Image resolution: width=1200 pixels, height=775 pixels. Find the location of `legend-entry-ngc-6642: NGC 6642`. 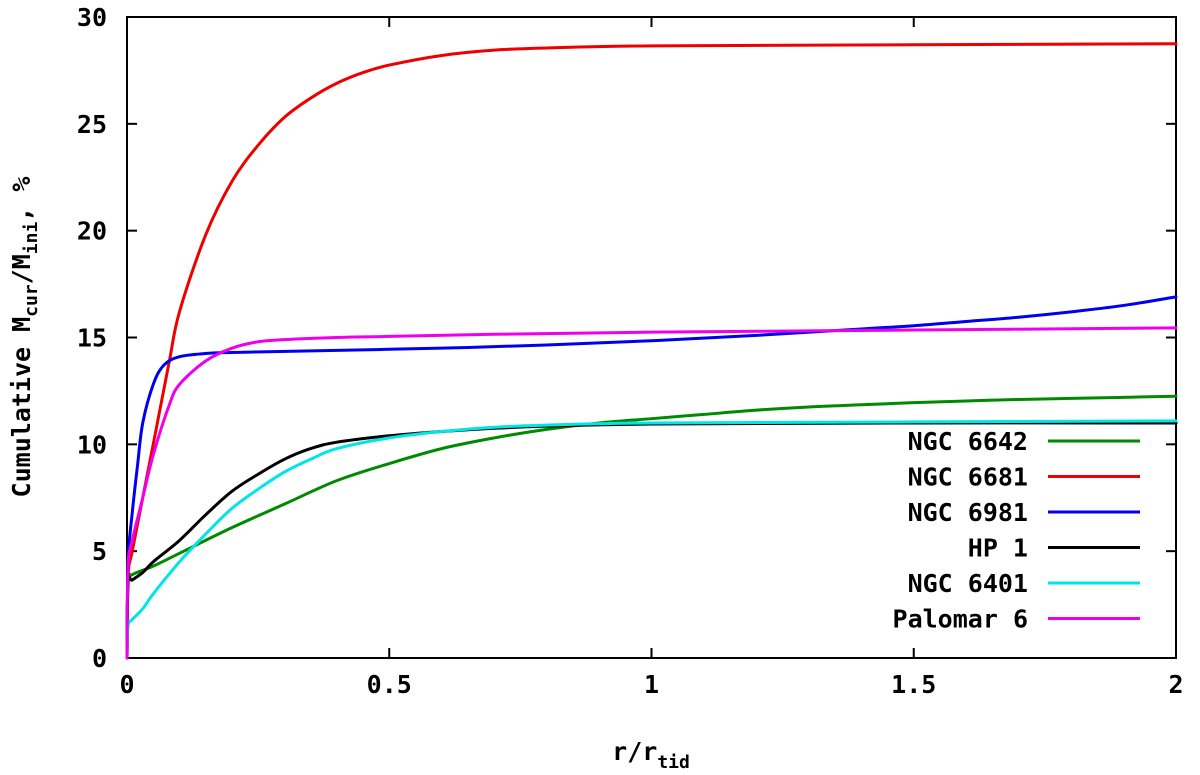

legend-entry-ngc-6642: NGC 6642 is located at coordinates (1024, 441).